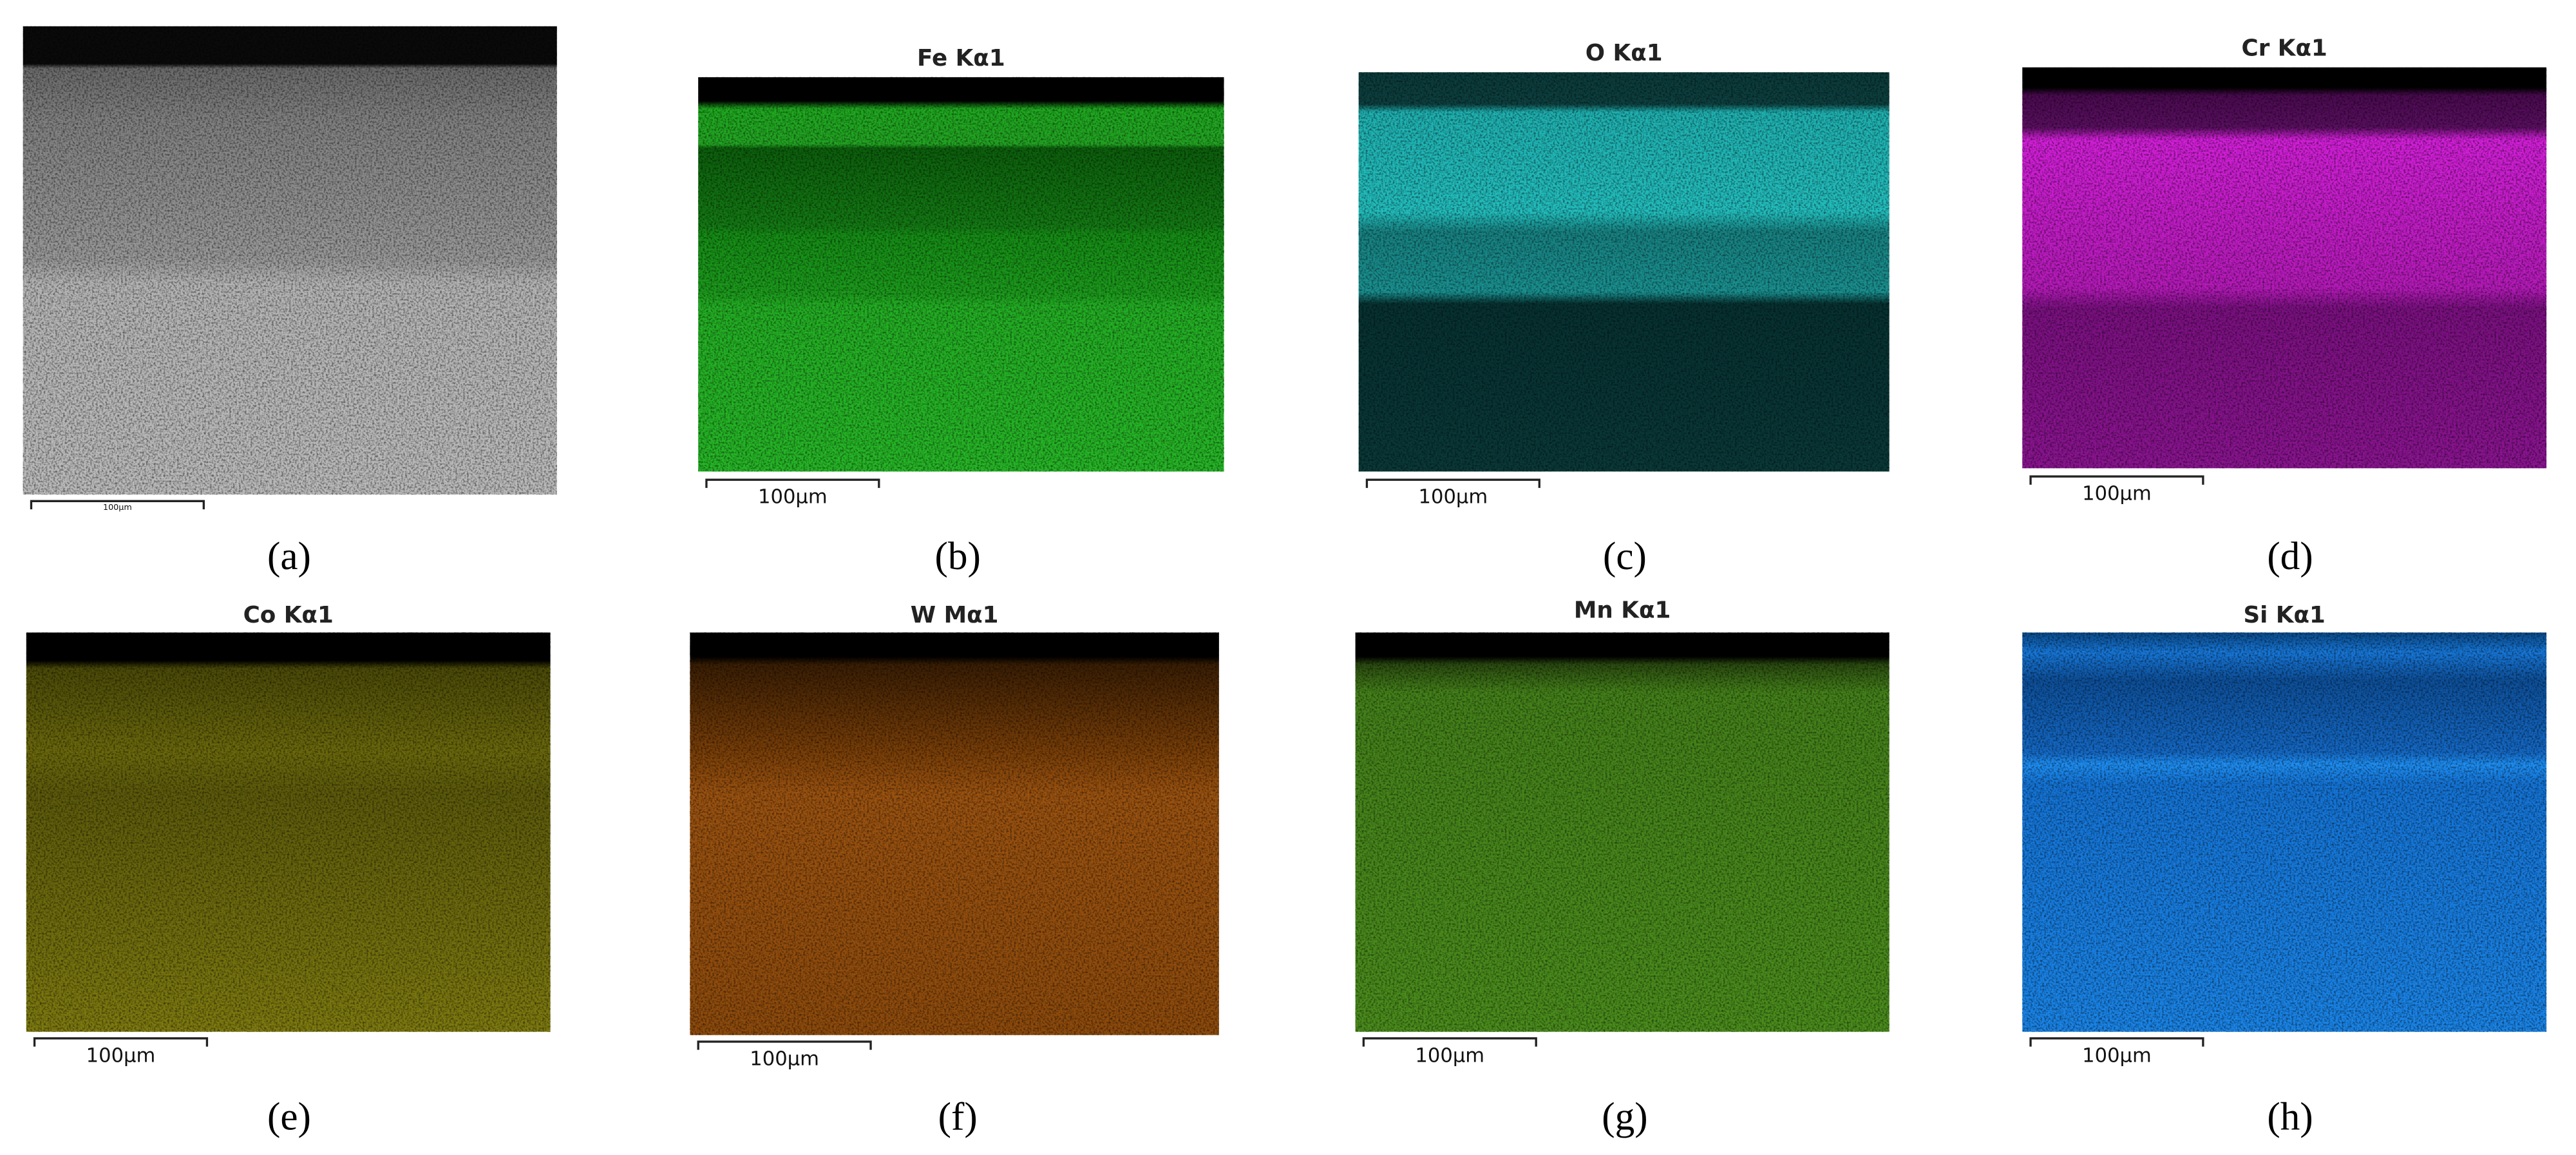 The width and height of the screenshot is (2576, 1155). Describe the element at coordinates (961, 58) in the screenshot. I see `panel-title: Fe Kα1` at that location.